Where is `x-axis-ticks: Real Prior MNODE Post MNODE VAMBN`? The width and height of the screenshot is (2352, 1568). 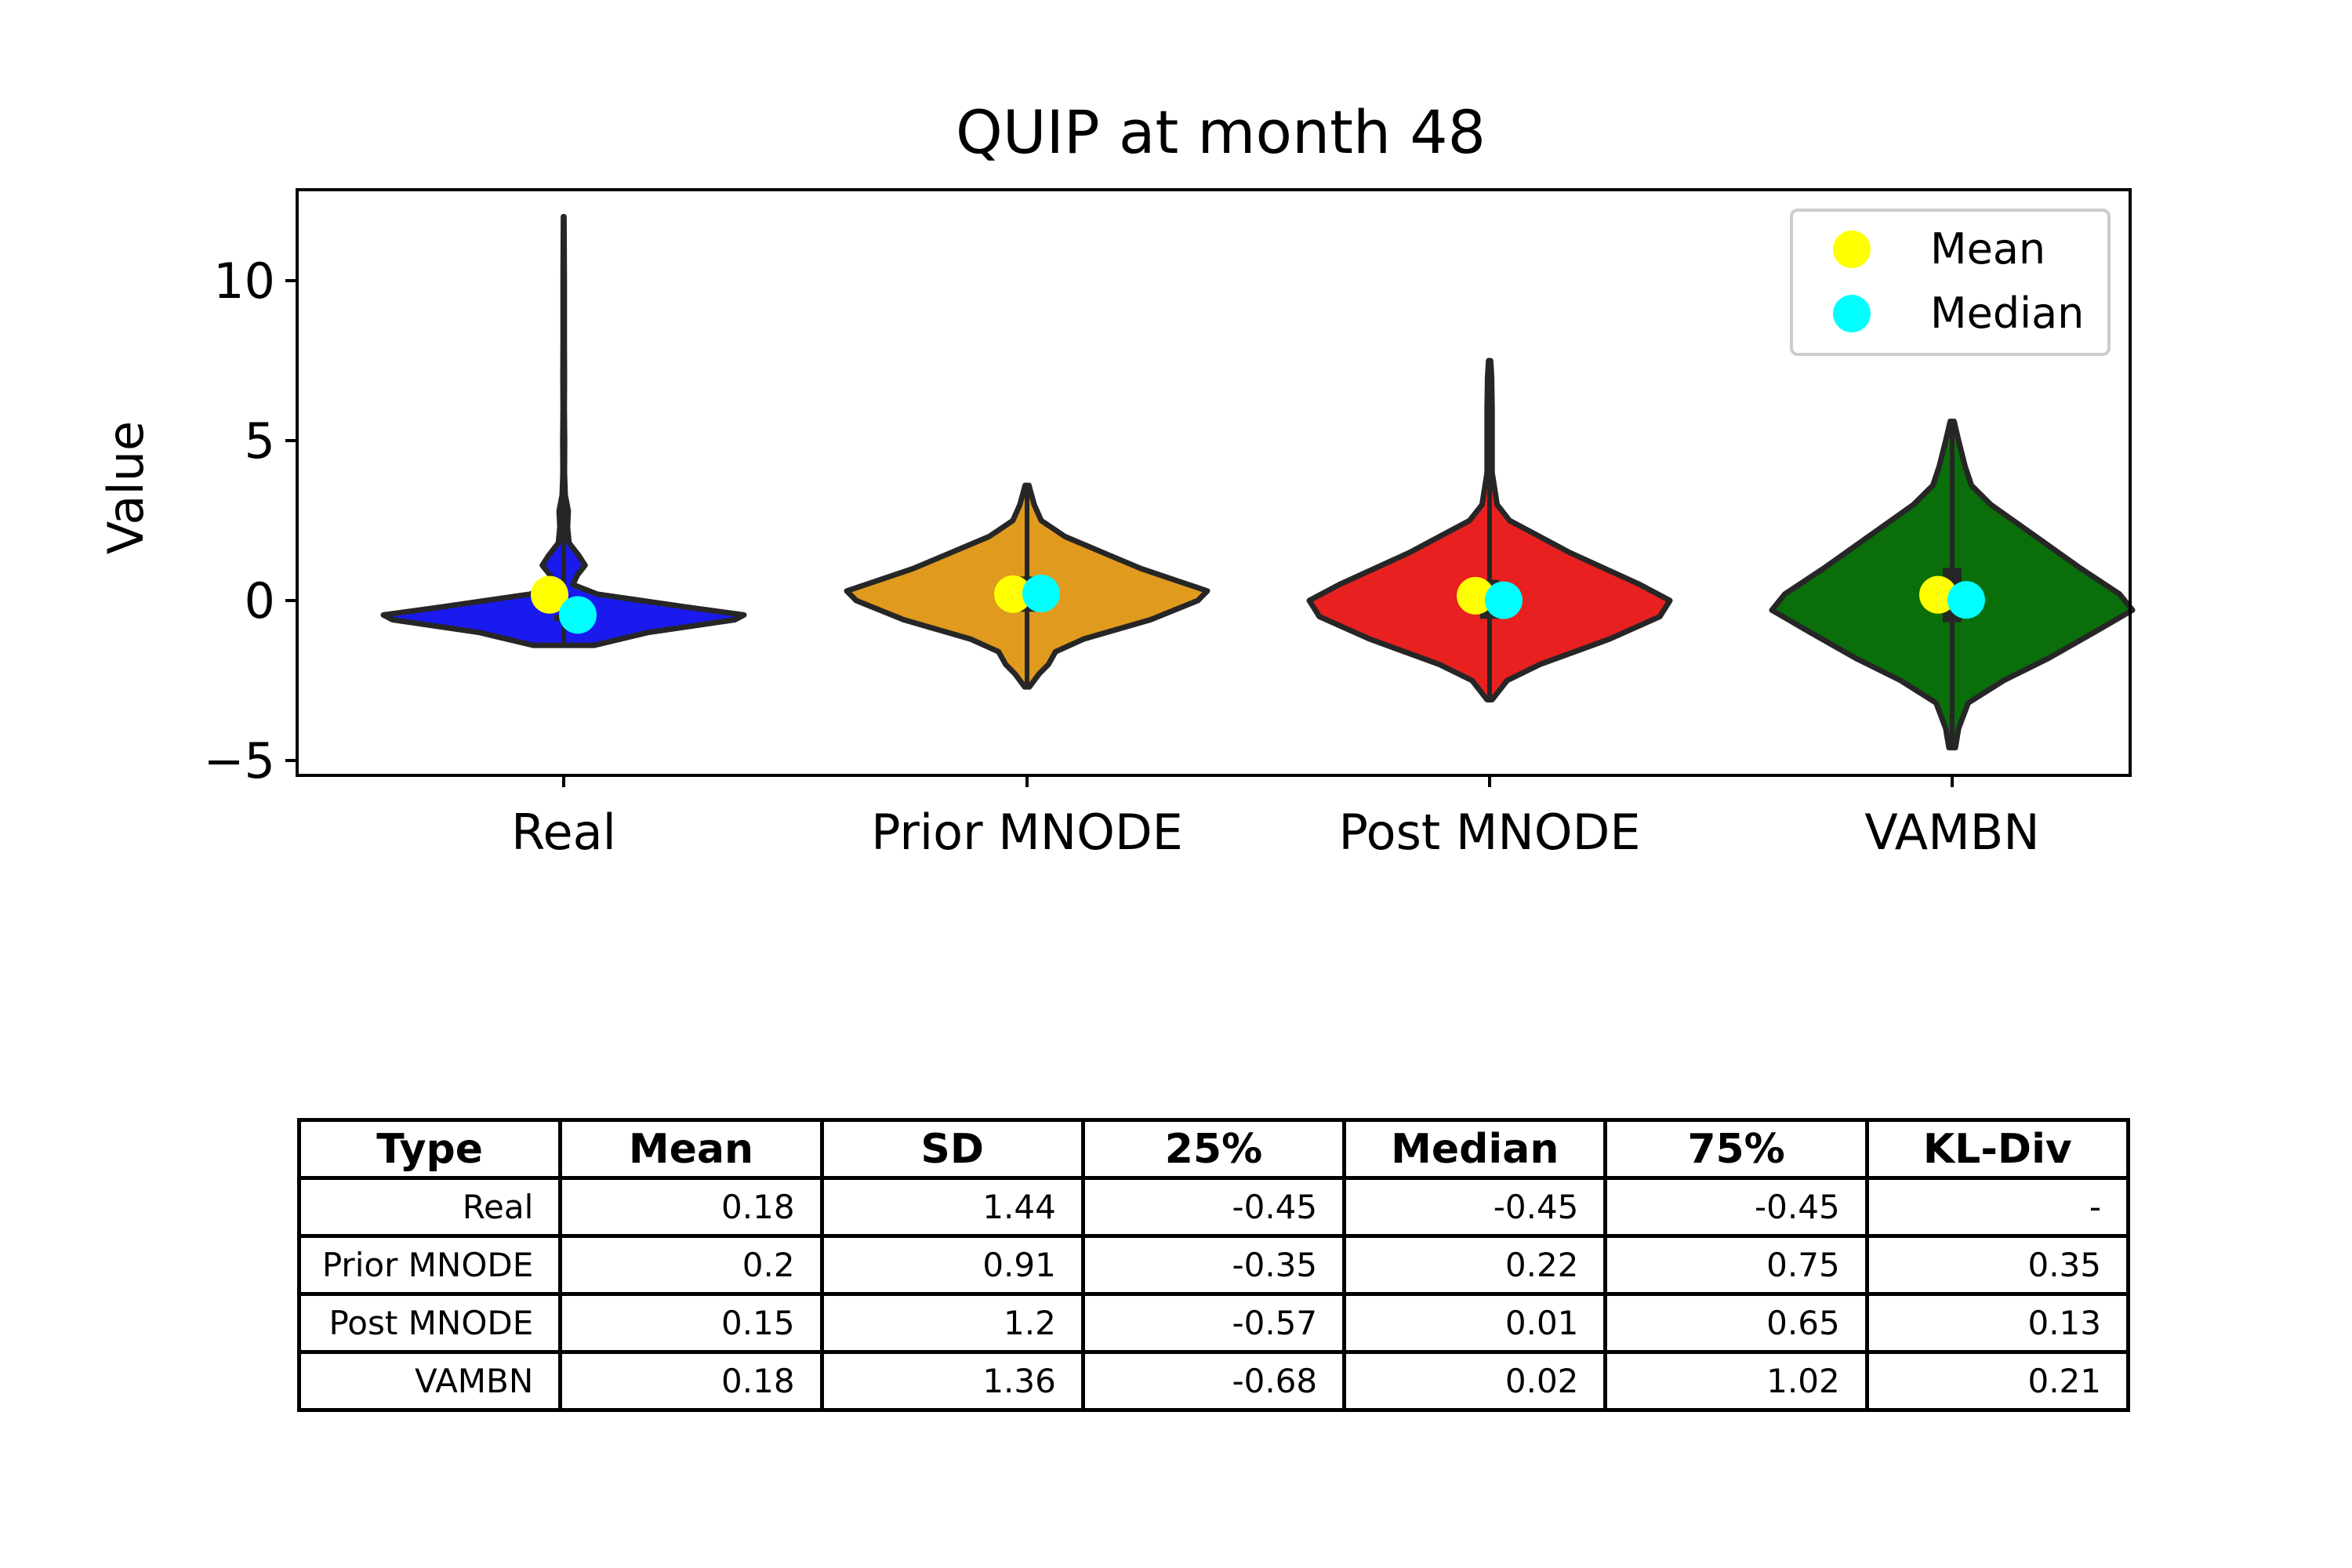
x-axis-ticks: Real Prior MNODE Post MNODE VAMBN is located at coordinates (1275, 818).